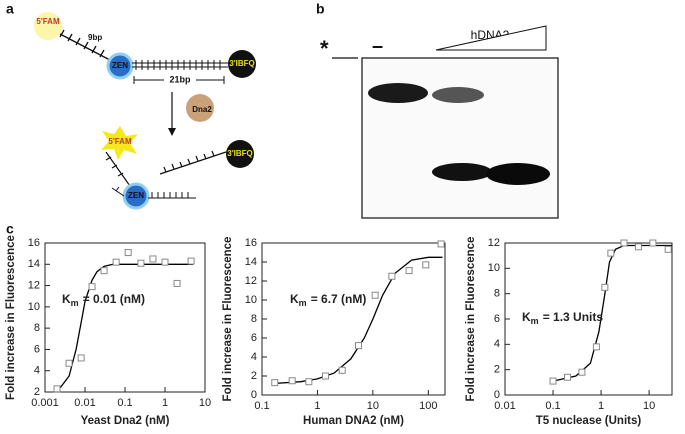  What do you see at coordinates (491, 38) in the screenshot?
I see `gradient-wedge` at bounding box center [491, 38].